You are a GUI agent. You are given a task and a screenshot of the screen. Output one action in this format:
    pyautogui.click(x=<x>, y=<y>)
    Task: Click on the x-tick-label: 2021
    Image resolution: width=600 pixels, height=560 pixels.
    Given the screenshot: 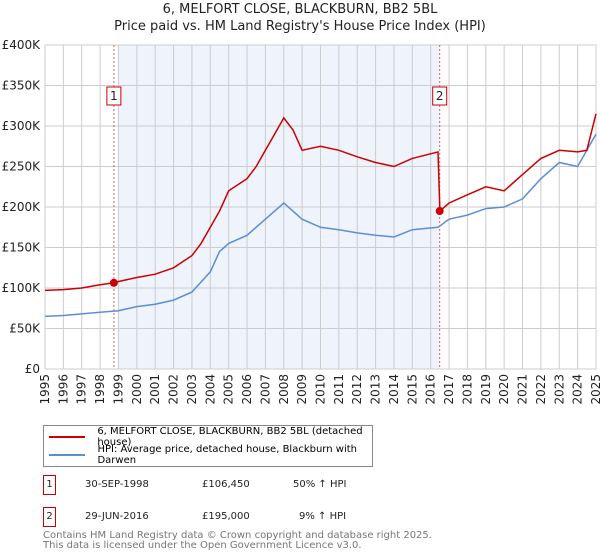 What is the action you would take?
    pyautogui.click(x=523, y=389)
    